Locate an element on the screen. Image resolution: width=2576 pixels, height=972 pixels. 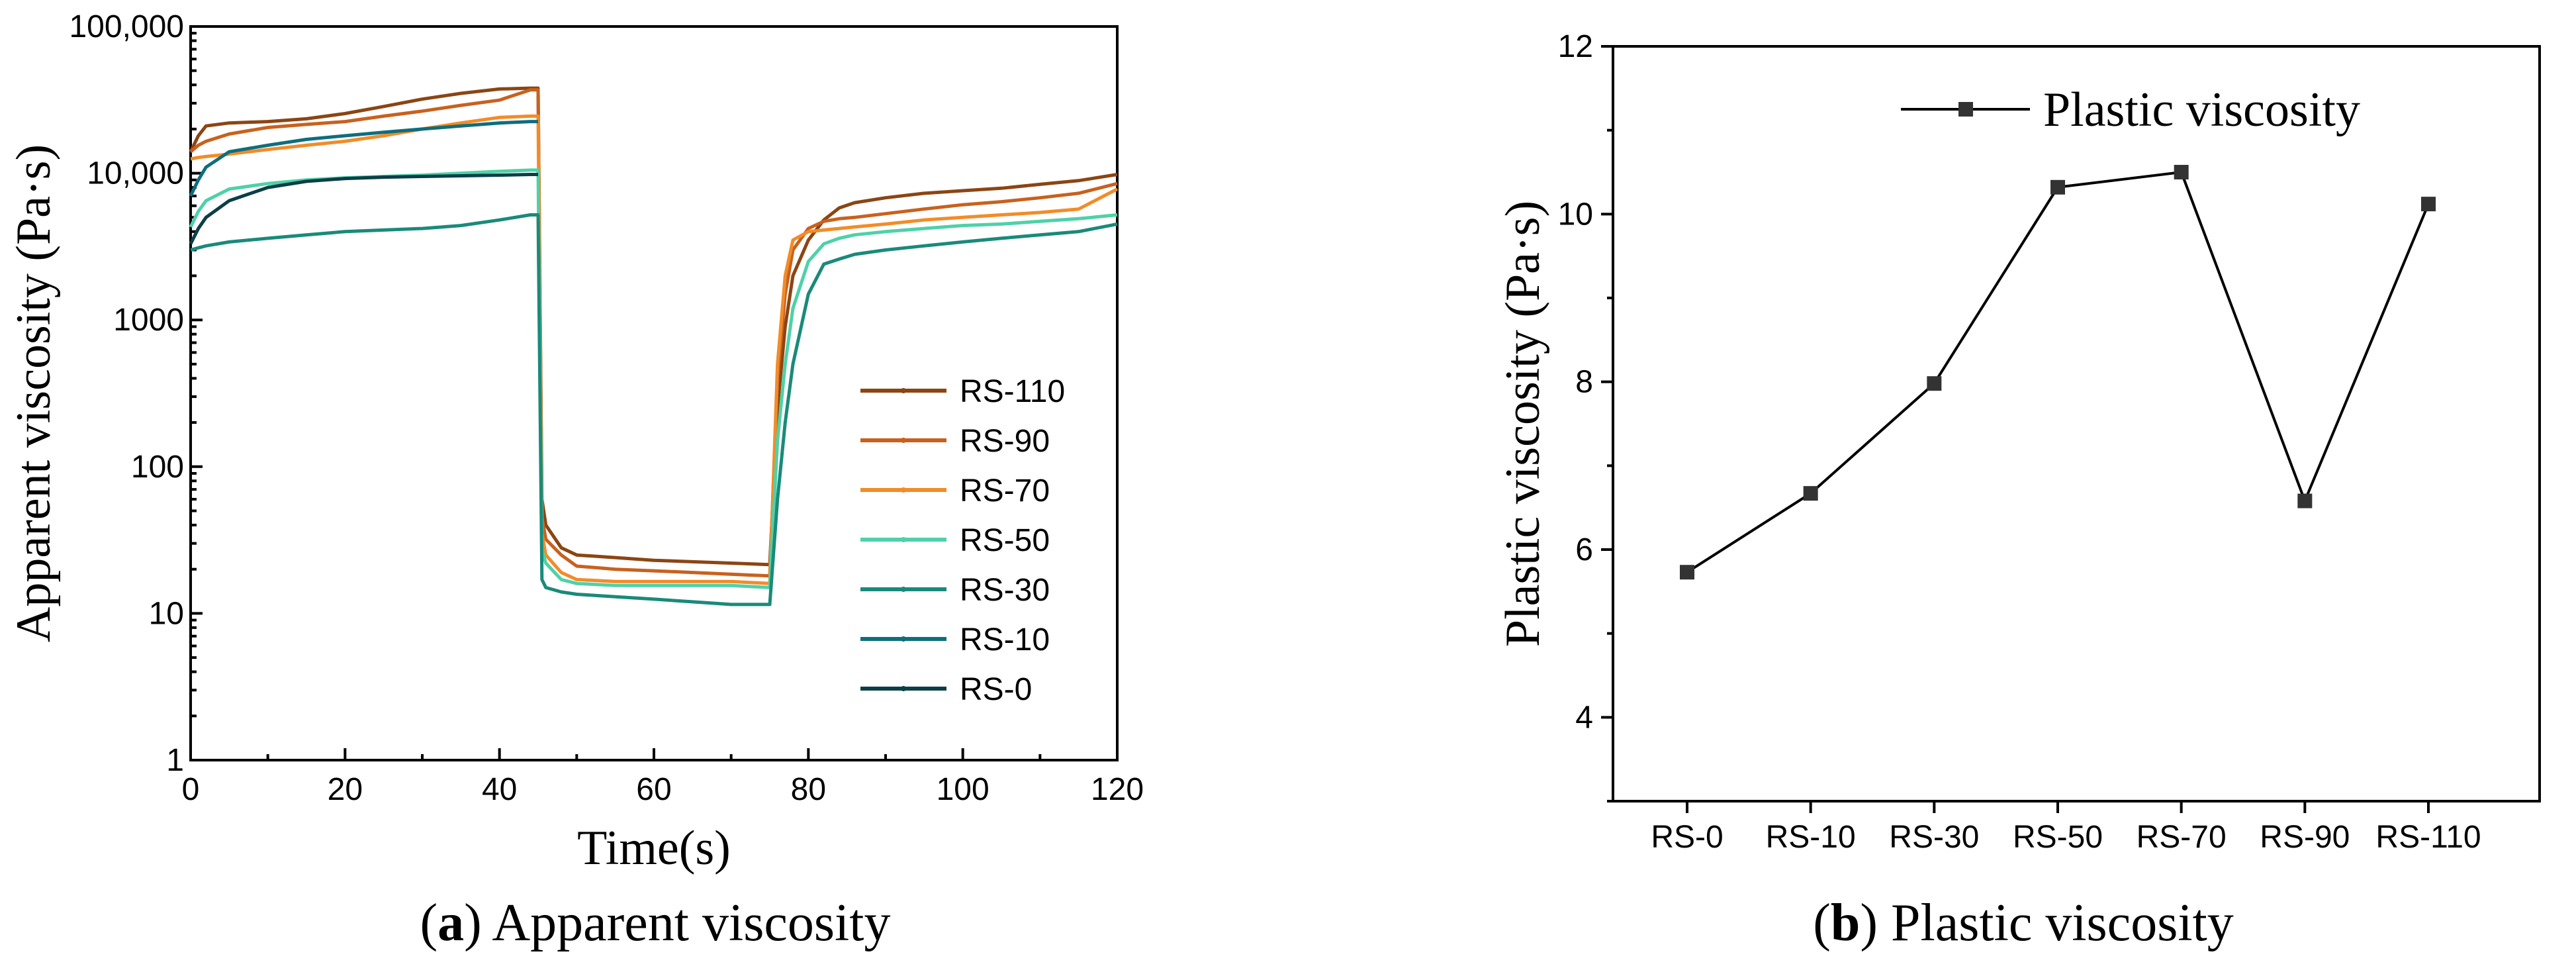
x-axis-b: RS-0 RS-10 RS-30 RS-50 RS-70 RS-90 RS-110 is located at coordinates (2066, 828).